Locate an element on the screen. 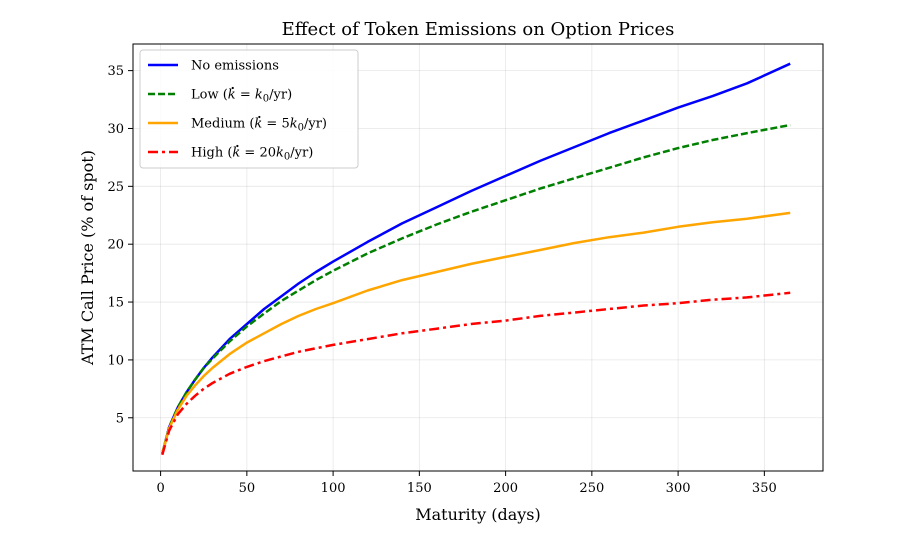 Image resolution: width=903 pixels, height=546 pixels. y-tick-label: 35 is located at coordinates (115, 71).